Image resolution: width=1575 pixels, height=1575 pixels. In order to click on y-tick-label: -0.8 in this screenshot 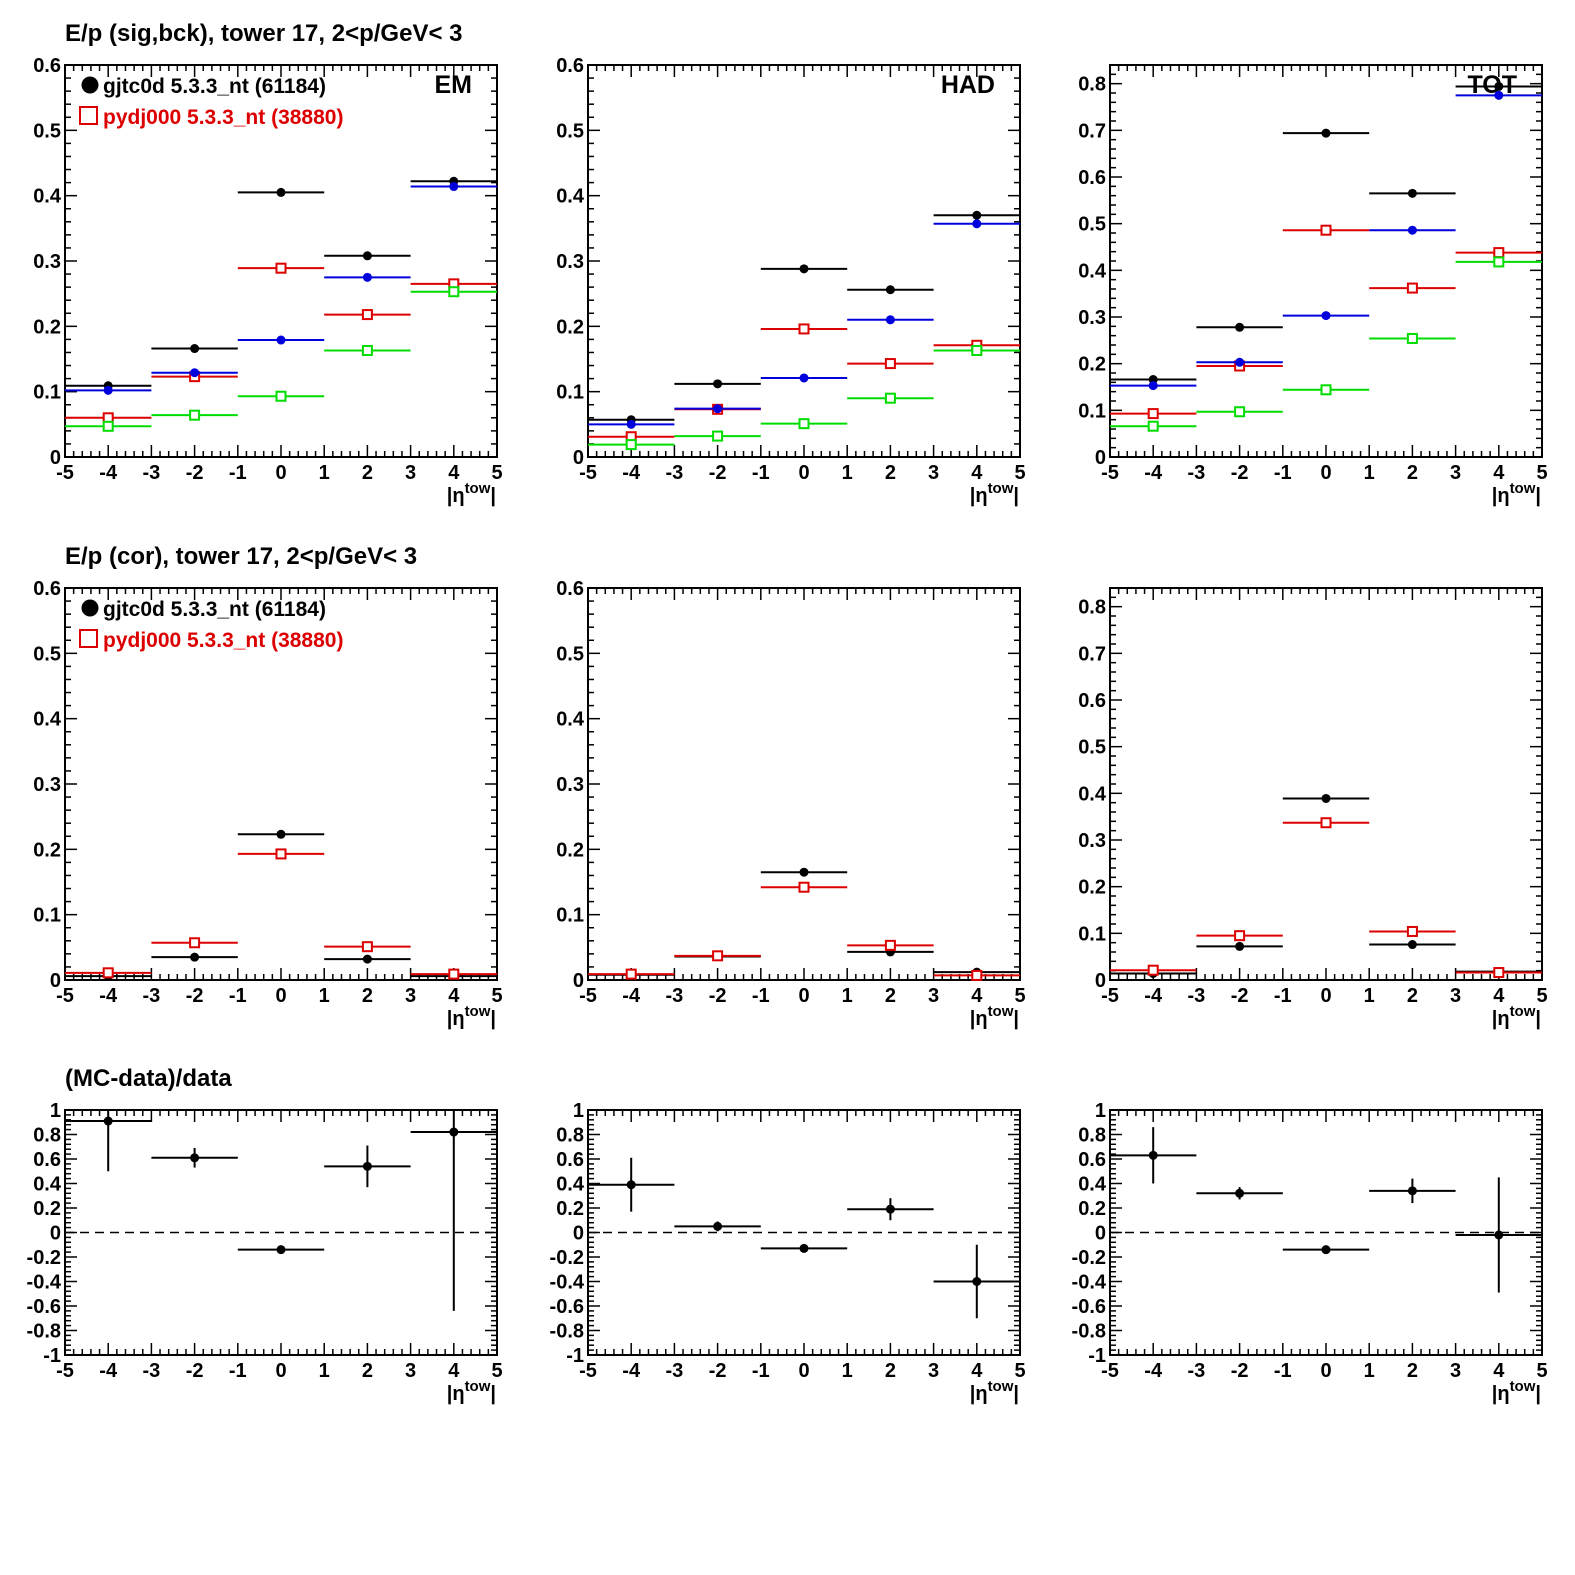, I will do `click(44, 1332)`.